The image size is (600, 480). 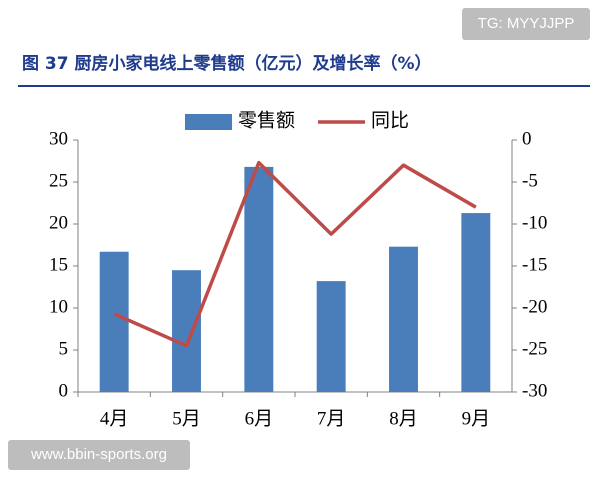 What do you see at coordinates (534, 348) in the screenshot?
I see `y2-tick-label: -25` at bounding box center [534, 348].